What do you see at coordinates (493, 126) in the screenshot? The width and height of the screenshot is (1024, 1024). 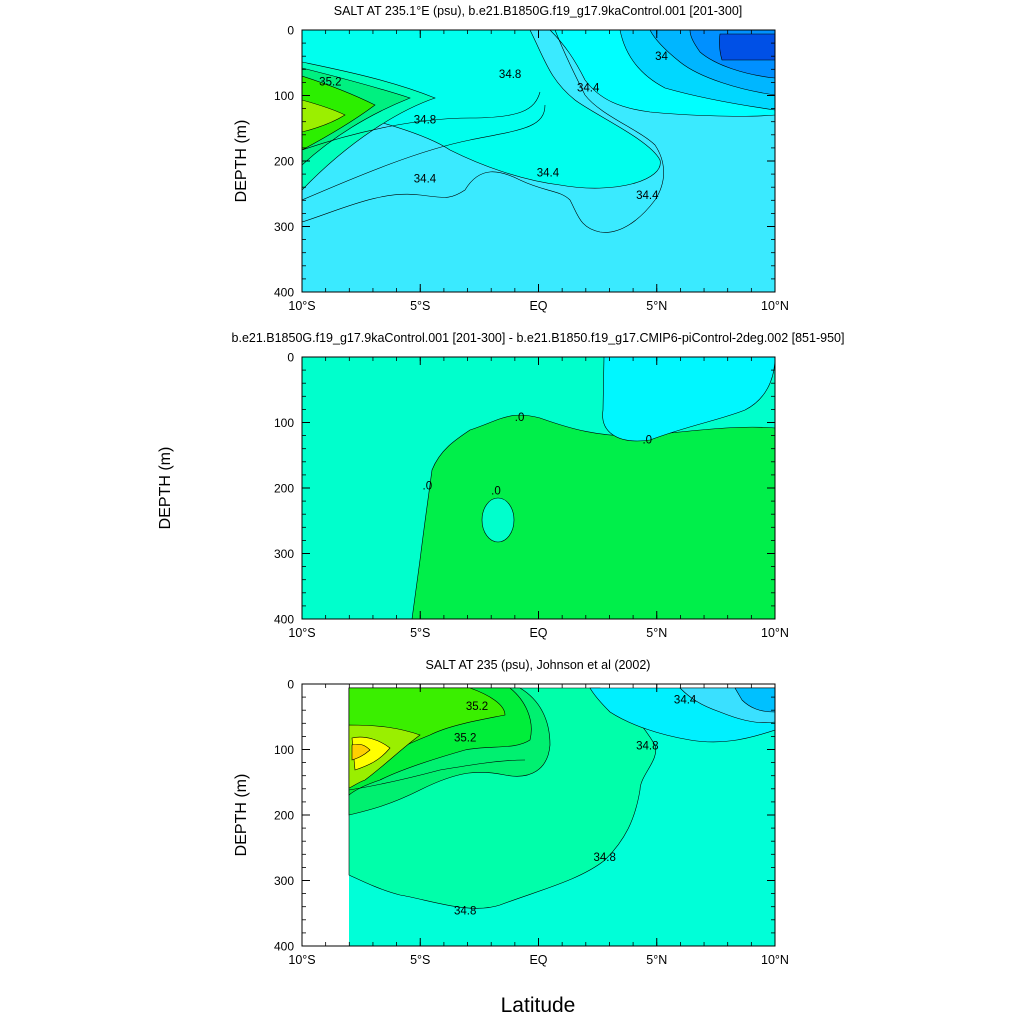 I see `contour-labels: 35.2 34.8 34.8 34.4 34.4 34.4 34.4 34` at bounding box center [493, 126].